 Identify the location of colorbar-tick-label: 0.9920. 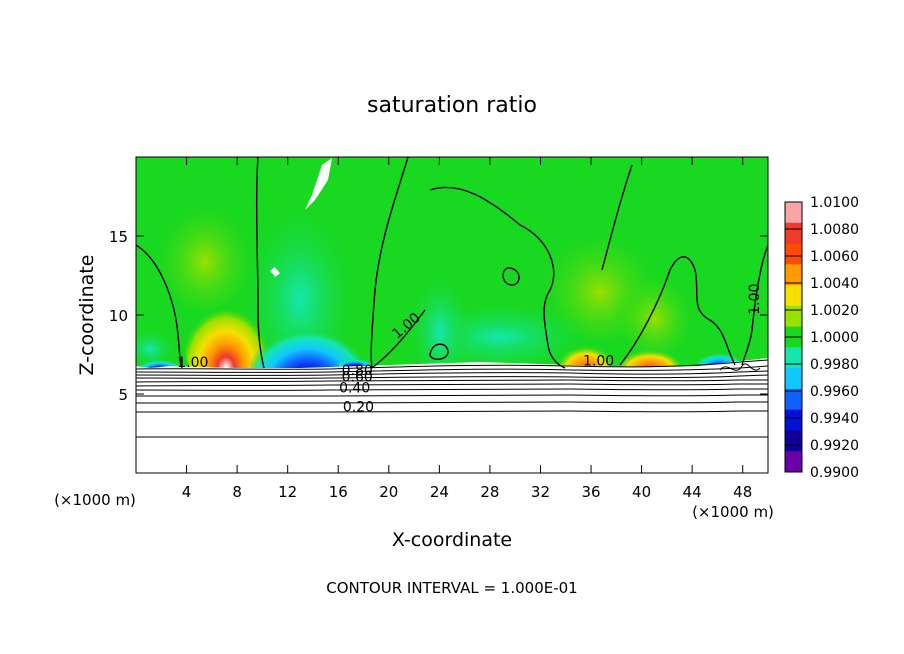
(834, 446).